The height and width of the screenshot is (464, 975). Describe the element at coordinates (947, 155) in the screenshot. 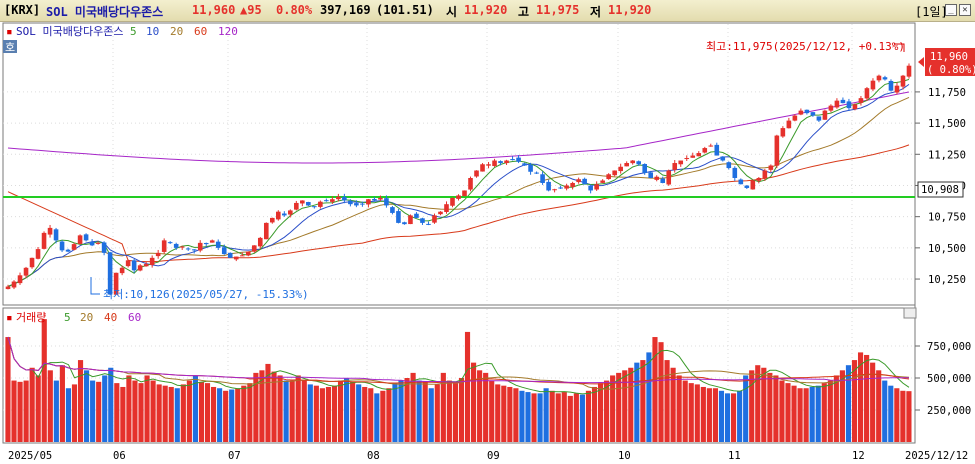

I see `price-tick-label: 11,250` at that location.